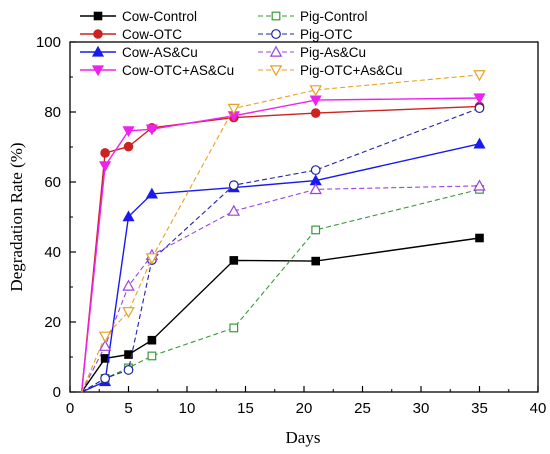 Image resolution: width=550 pixels, height=454 pixels. I want to click on y-tick-label: 100, so click(48, 42).